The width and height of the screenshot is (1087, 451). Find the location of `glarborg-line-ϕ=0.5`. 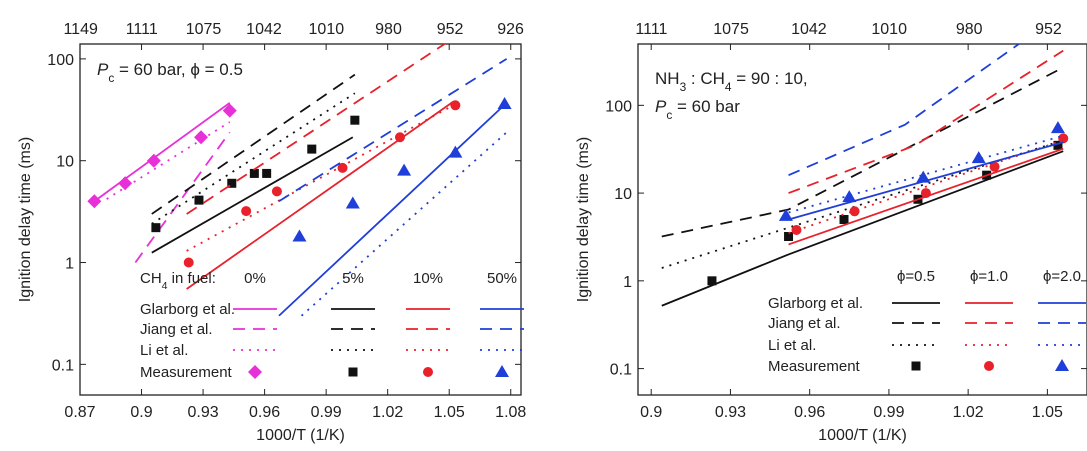

glarborg-line-ϕ=0.5 is located at coordinates (862, 228).